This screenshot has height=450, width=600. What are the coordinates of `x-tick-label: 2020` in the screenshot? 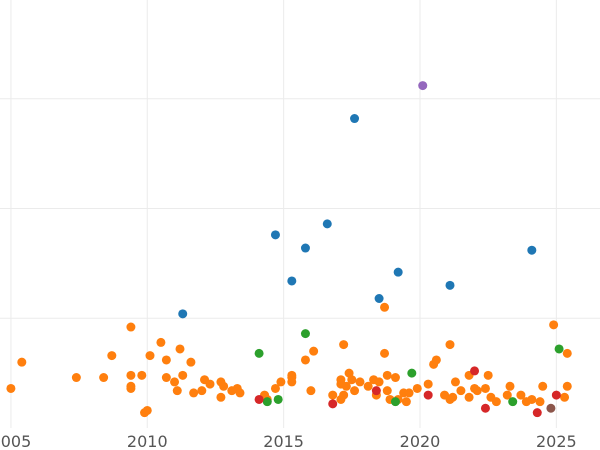 It's located at (420, 441).